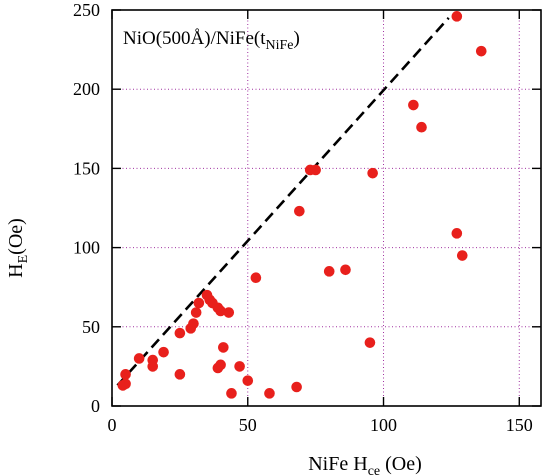 This screenshot has width=543, height=476. Describe the element at coordinates (112, 425) in the screenshot. I see `x-tick-label-0: 0` at that location.